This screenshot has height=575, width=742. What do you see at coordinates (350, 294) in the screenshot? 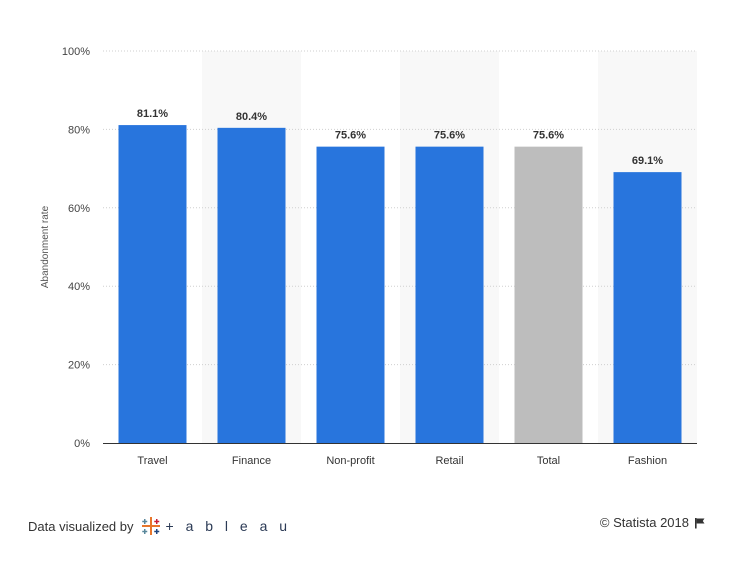
I see `bar-non-profit` at bounding box center [350, 294].